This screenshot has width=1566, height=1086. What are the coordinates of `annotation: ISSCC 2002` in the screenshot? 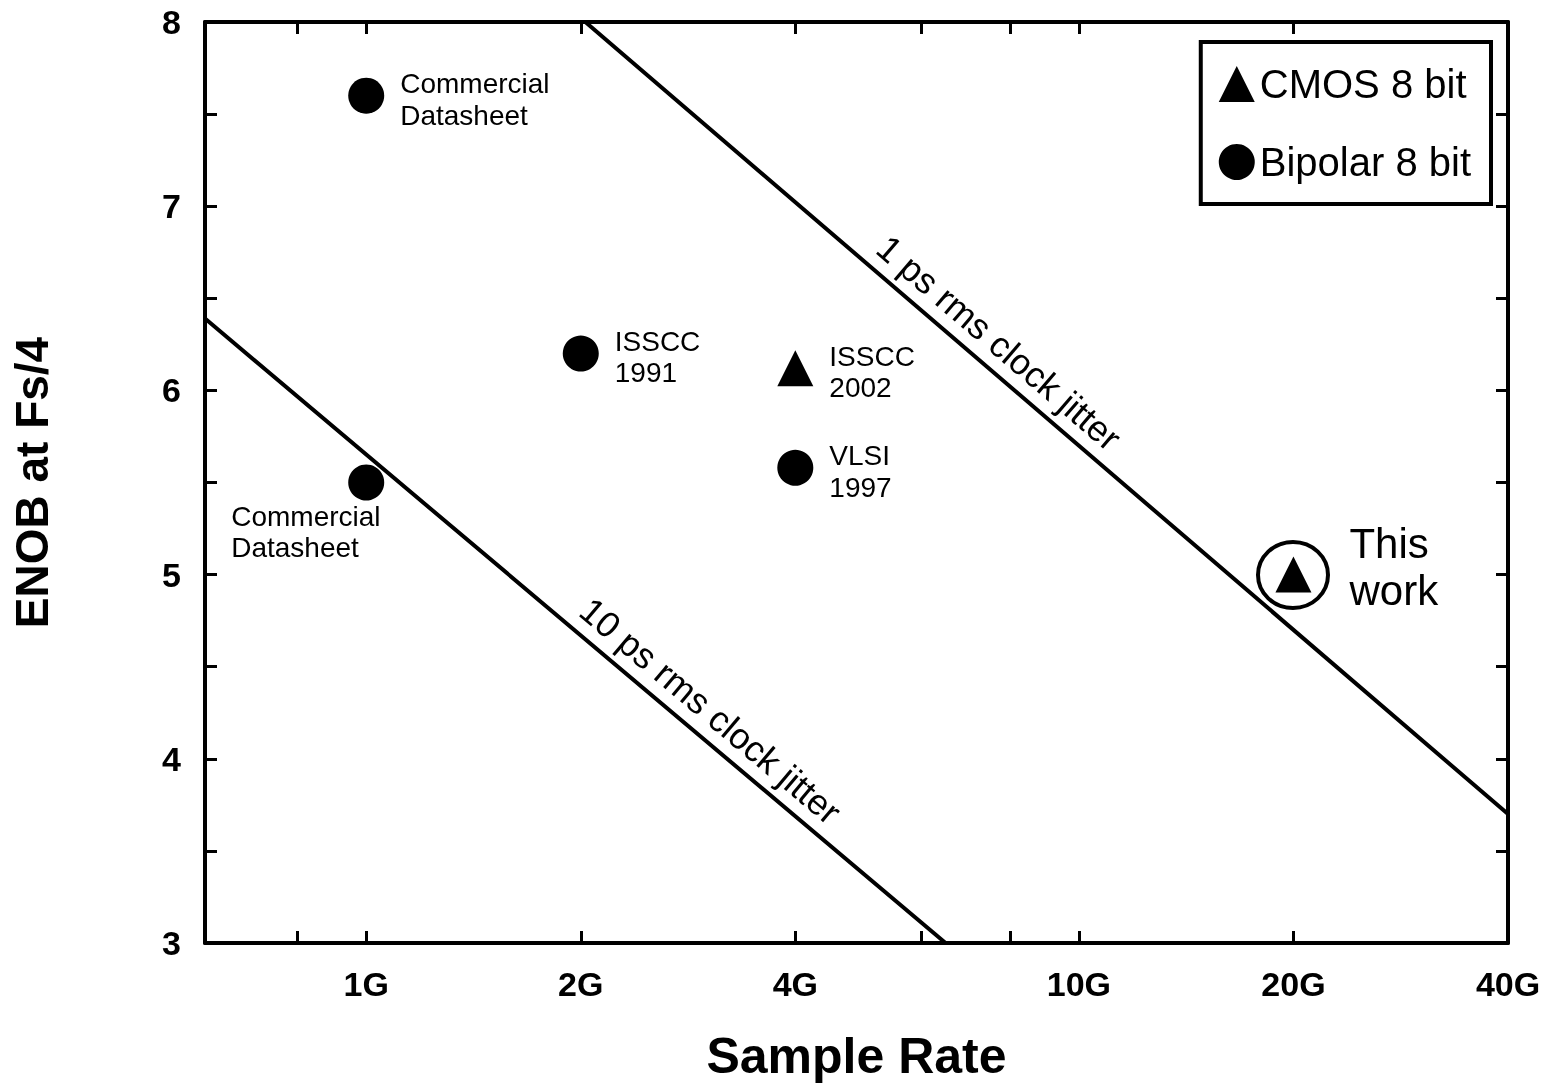 It's located at (872, 372).